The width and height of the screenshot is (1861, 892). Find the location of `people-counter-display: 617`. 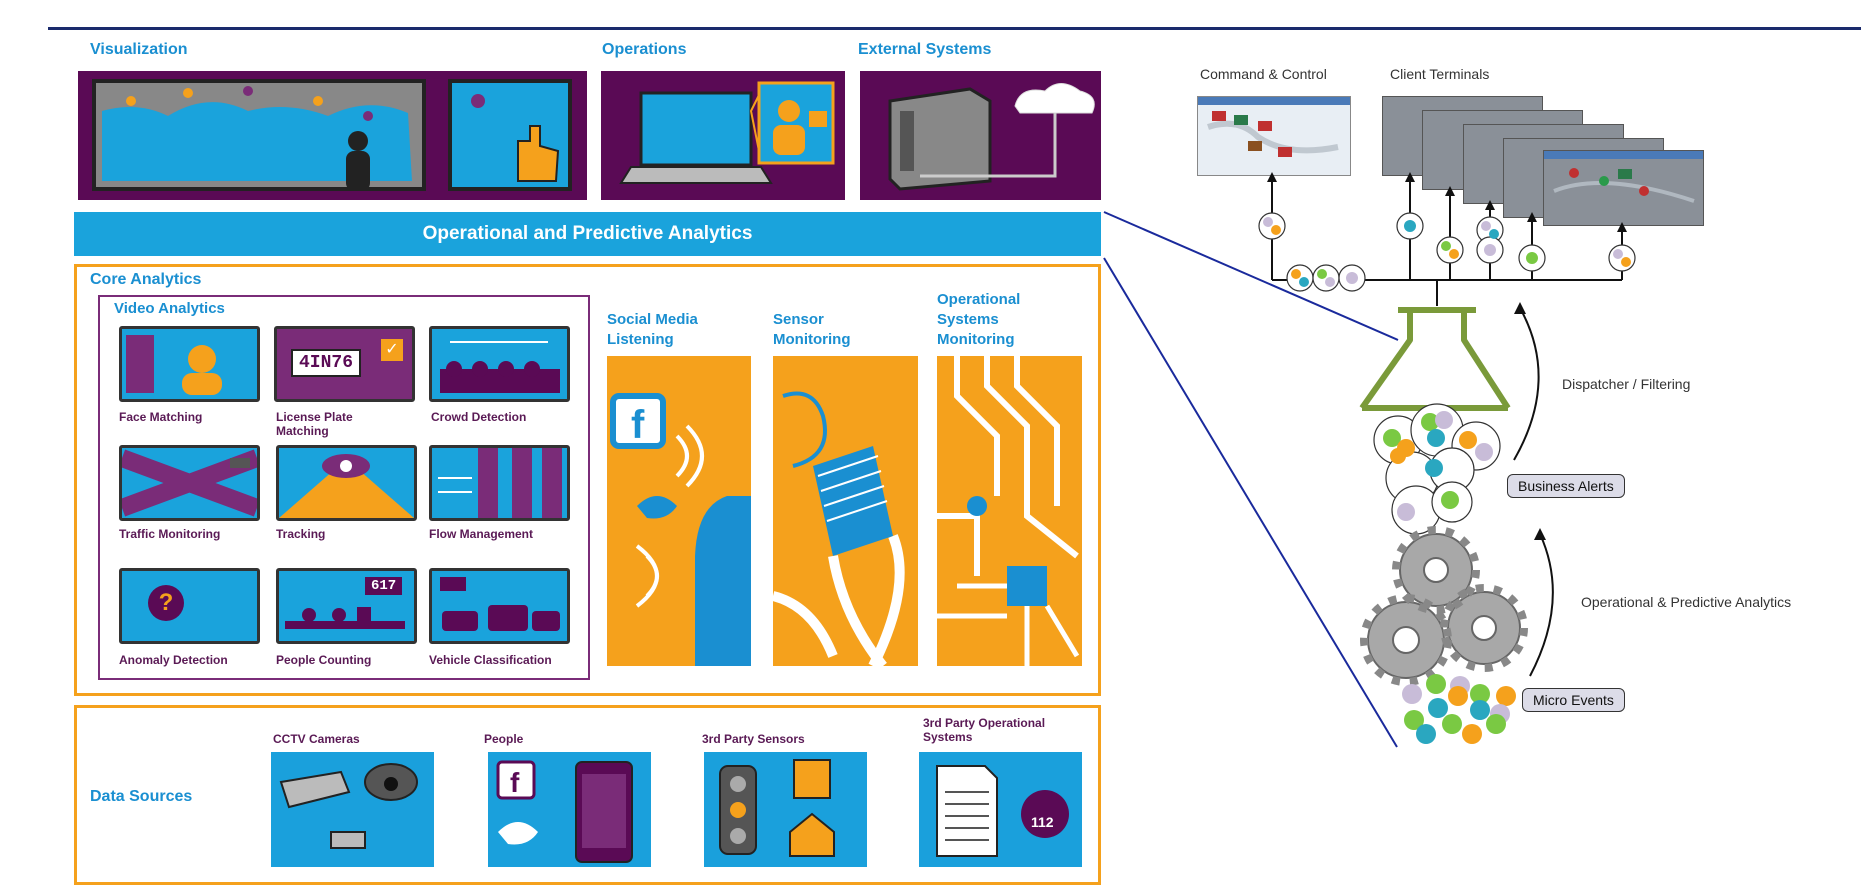

people-counter-display: 617 is located at coordinates (384, 586).